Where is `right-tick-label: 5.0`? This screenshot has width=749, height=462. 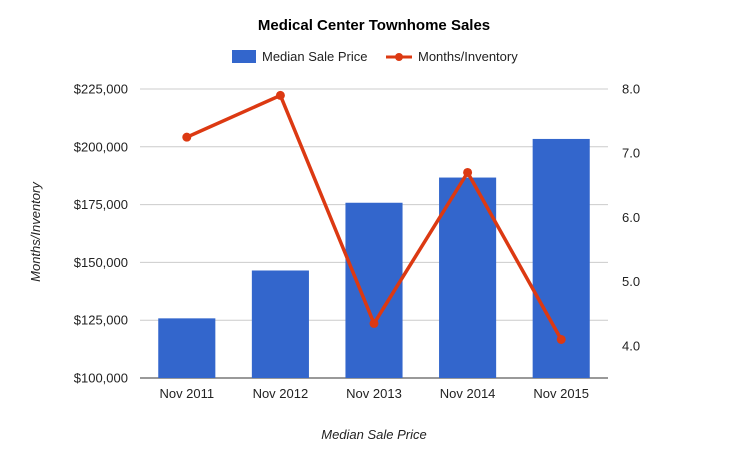 right-tick-label: 5.0 is located at coordinates (631, 281).